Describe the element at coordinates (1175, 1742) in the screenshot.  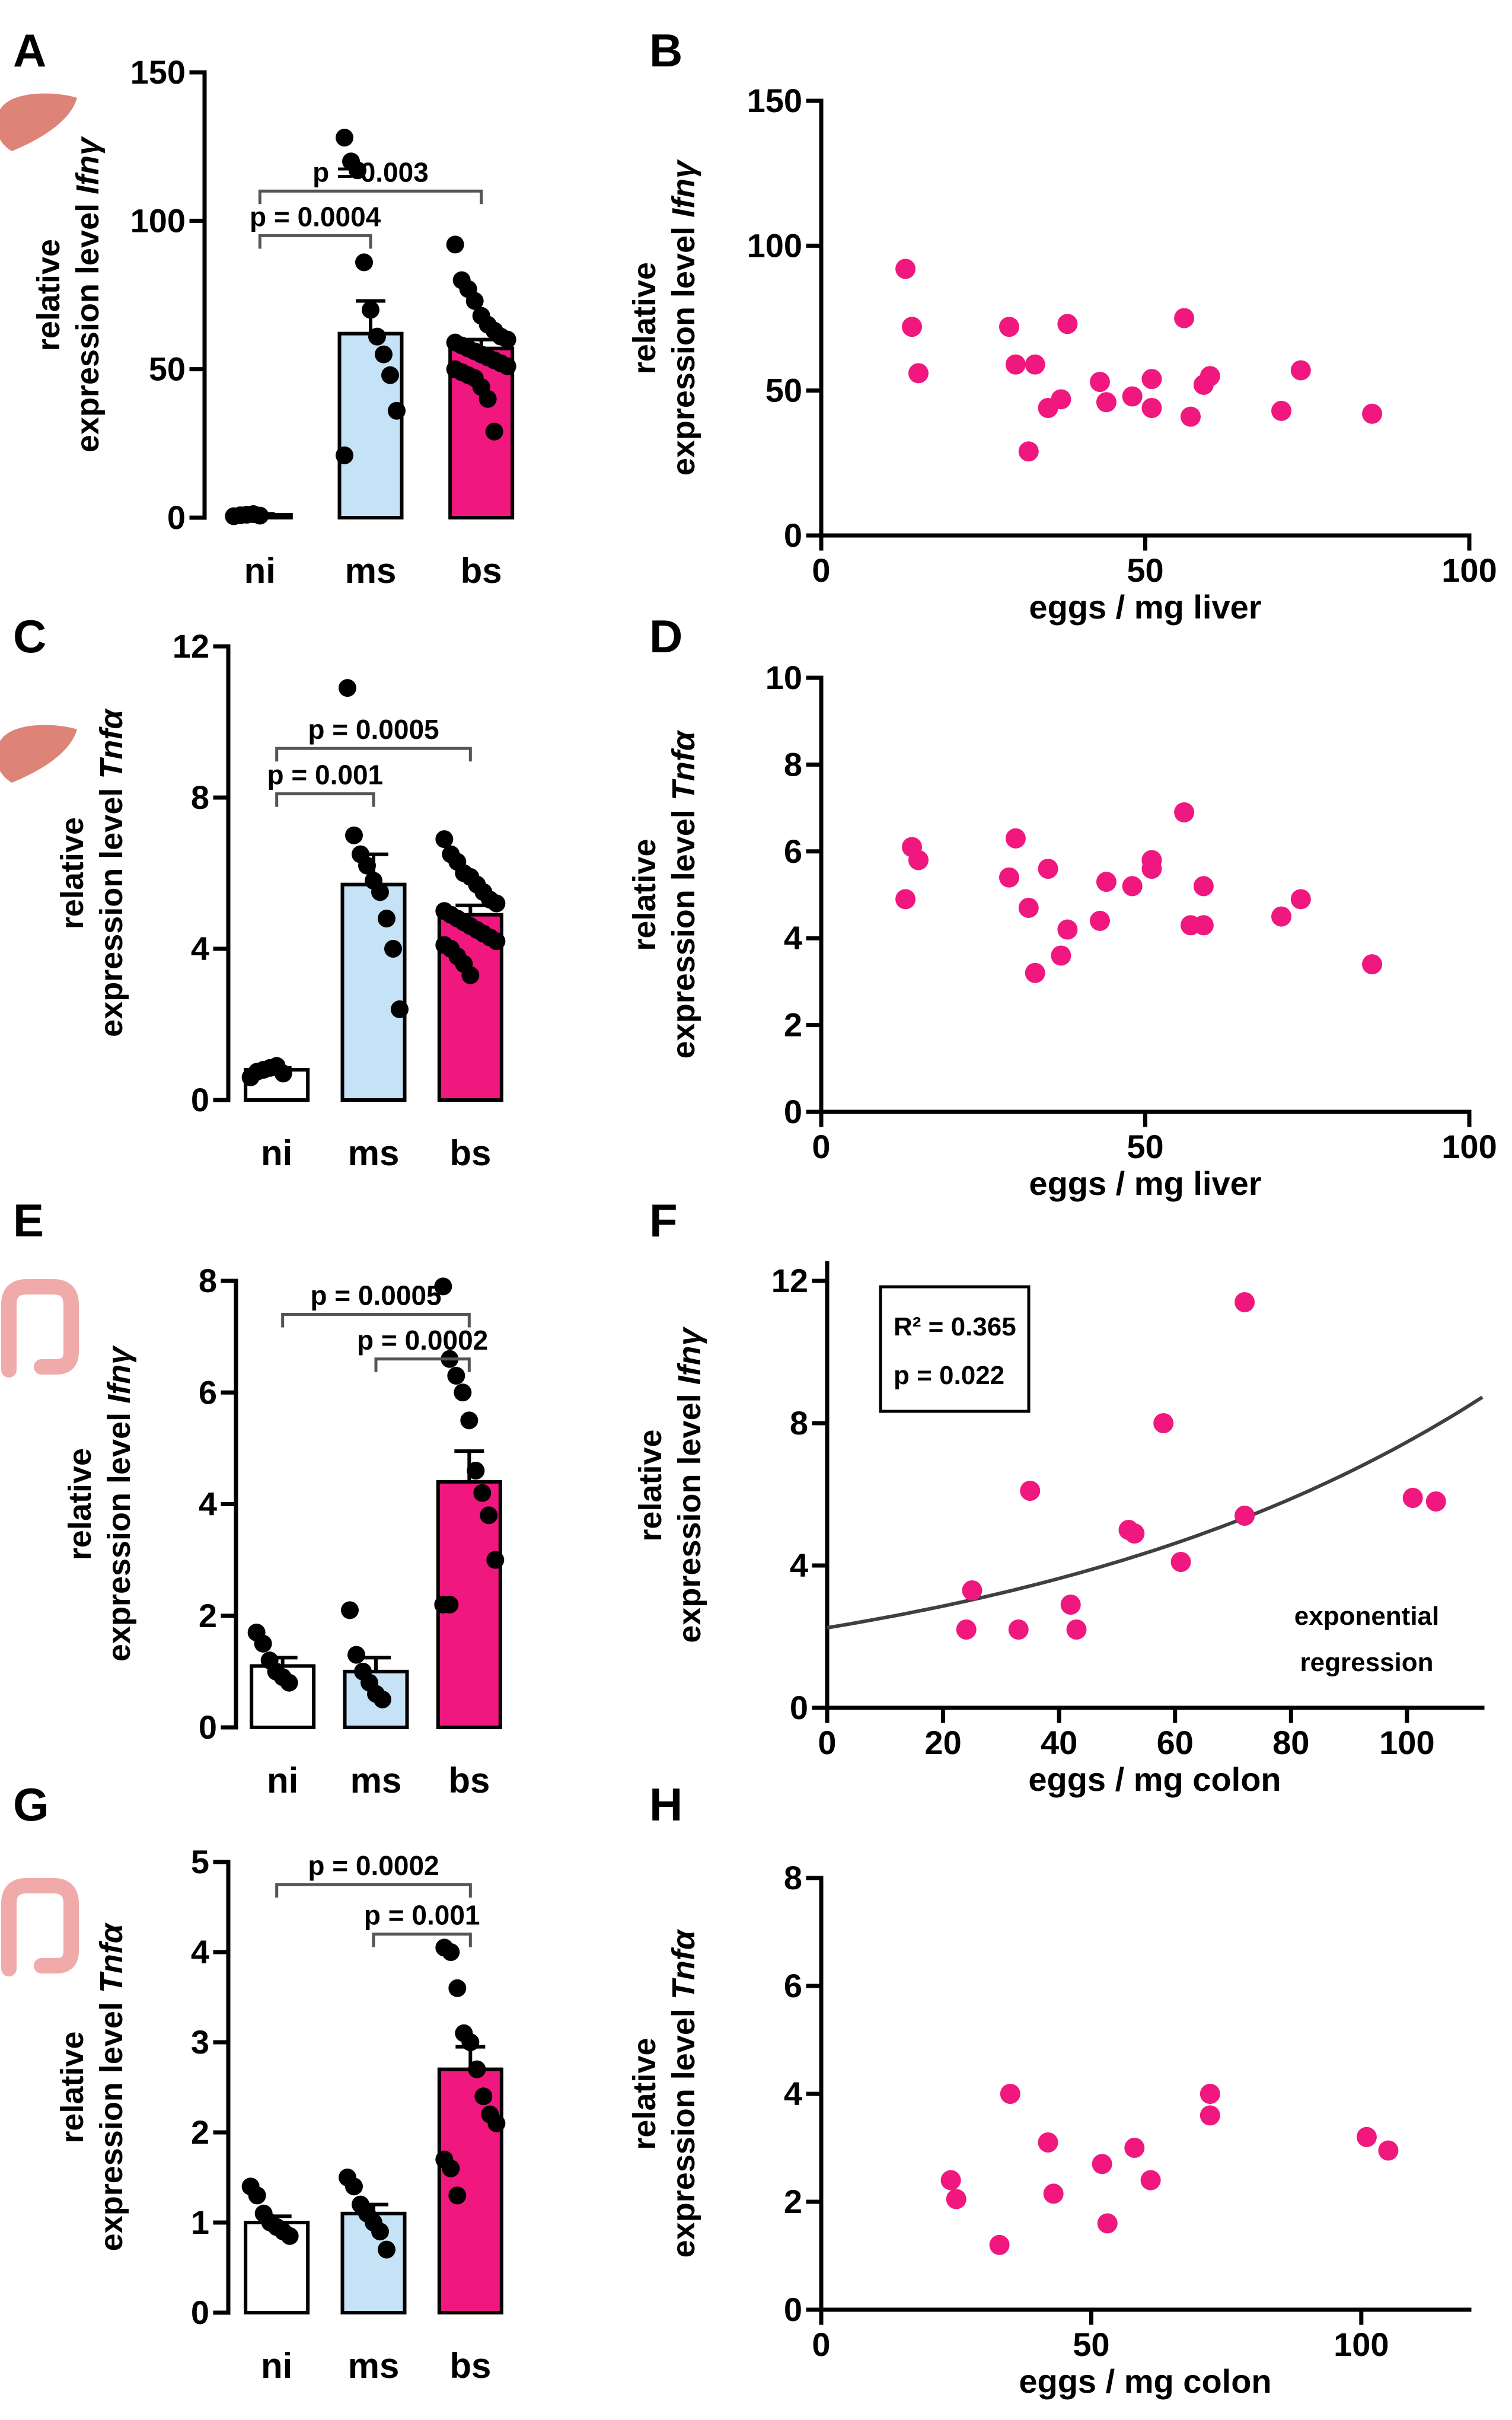
I see `x-tick-label: 60` at that location.